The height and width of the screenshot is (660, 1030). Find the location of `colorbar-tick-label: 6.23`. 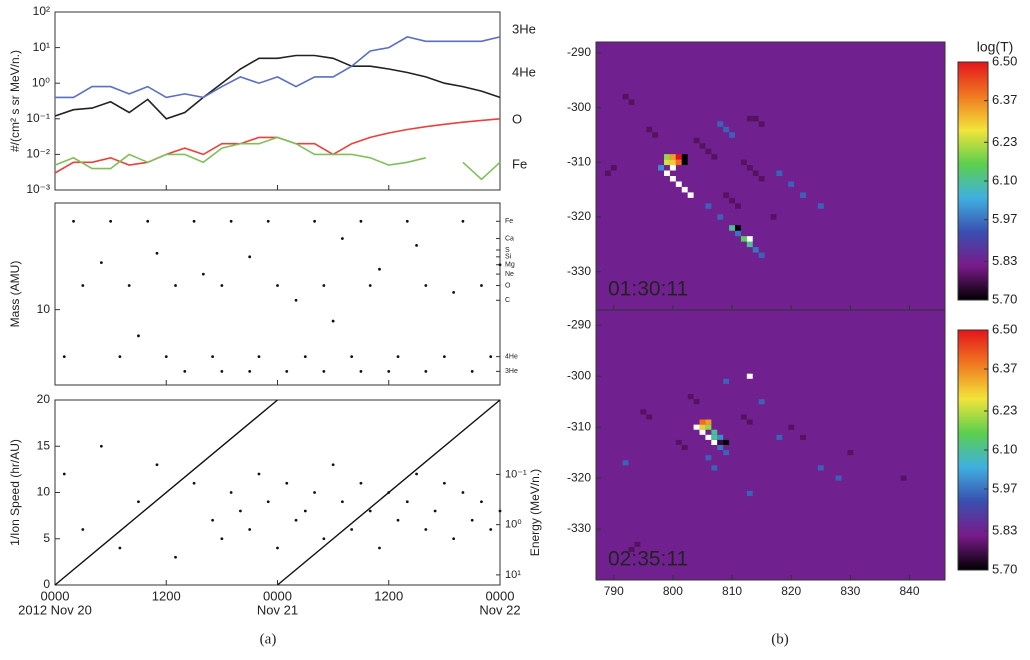

colorbar-tick-label: 6.23 is located at coordinates (1004, 409).